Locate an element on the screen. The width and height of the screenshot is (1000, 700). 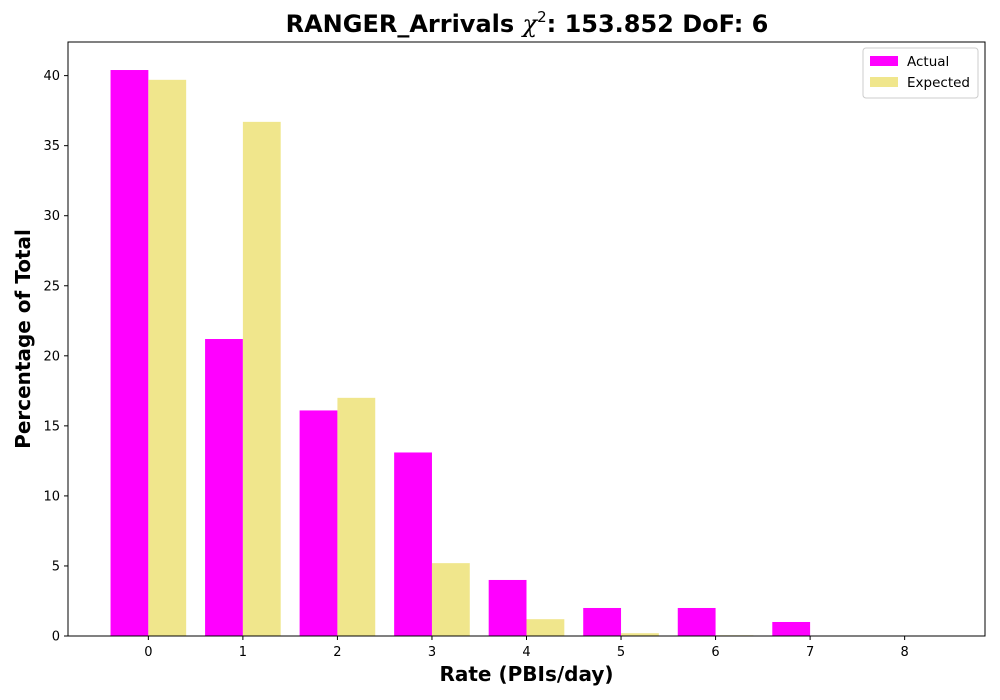
y-axis-ticks: 0 5 10 15 20 25 30 35 40 is located at coordinates (55, 356).